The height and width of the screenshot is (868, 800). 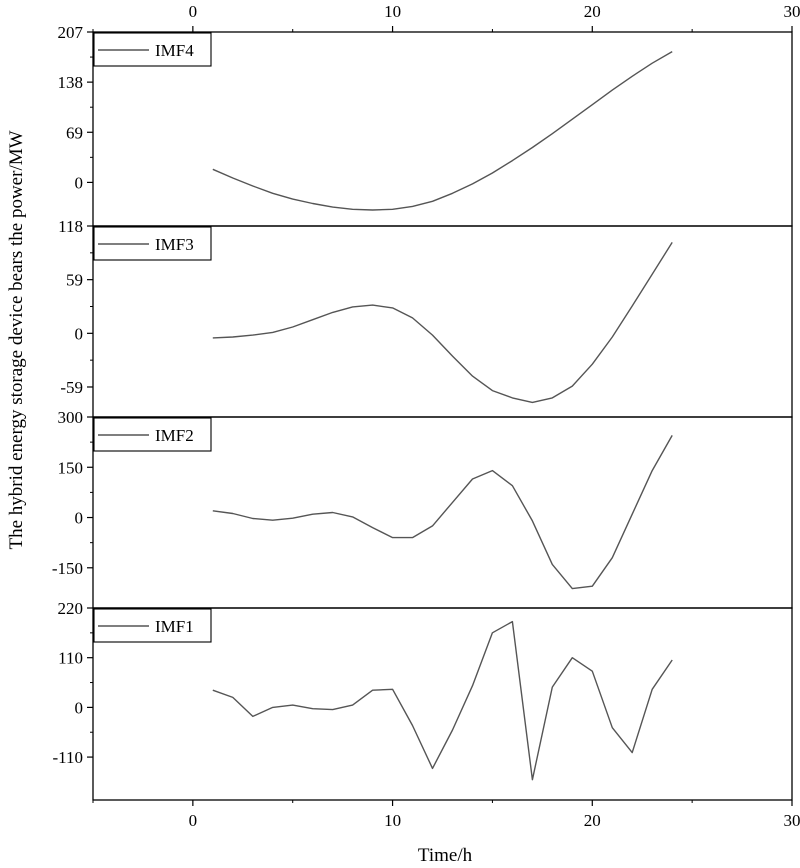 I want to click on y-tick-label: 110, so click(x=70, y=658).